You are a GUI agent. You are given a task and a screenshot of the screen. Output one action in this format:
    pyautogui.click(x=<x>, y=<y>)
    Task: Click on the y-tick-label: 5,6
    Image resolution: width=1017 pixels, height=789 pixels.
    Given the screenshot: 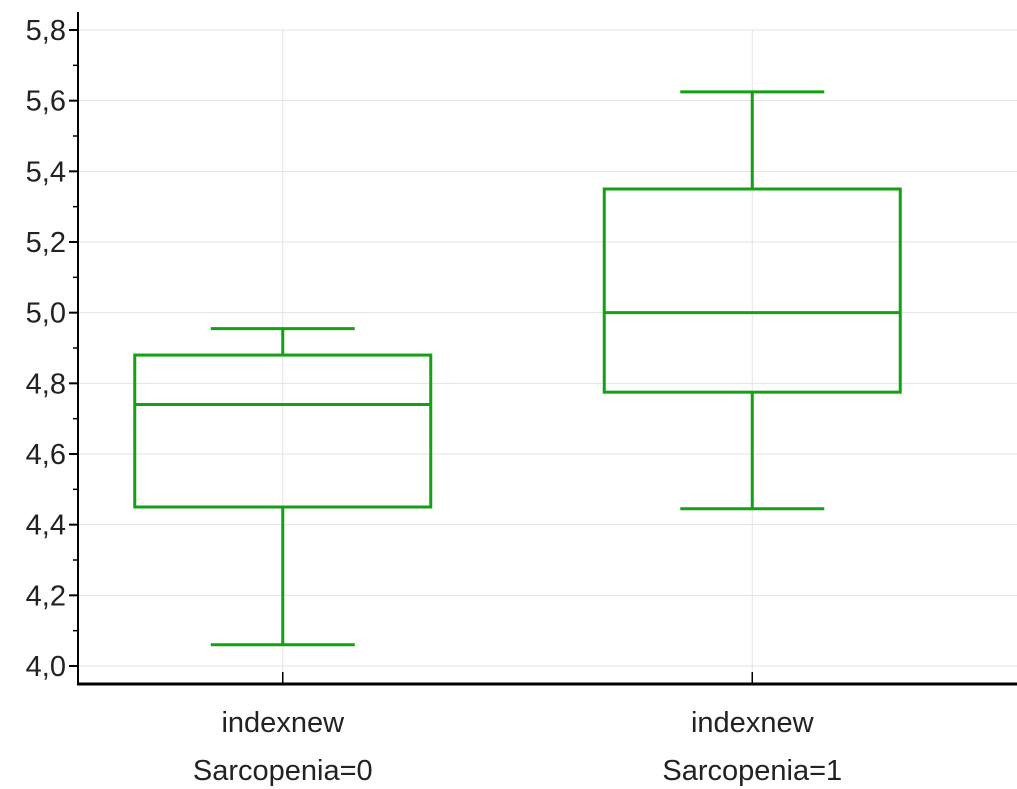 What is the action you would take?
    pyautogui.click(x=46, y=102)
    